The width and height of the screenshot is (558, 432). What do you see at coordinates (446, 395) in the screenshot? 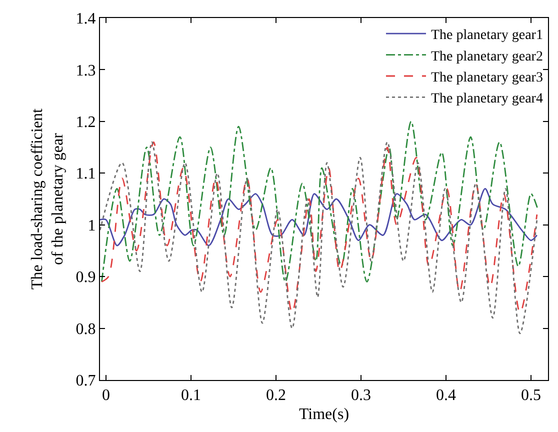
I see `x-tick-label: 0.4` at bounding box center [446, 395].